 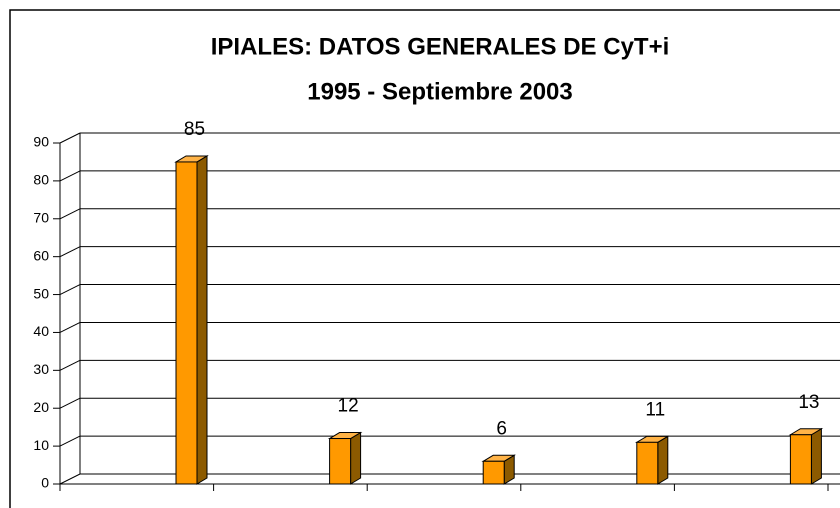 What do you see at coordinates (41, 293) in the screenshot?
I see `y-tick-label: 50` at bounding box center [41, 293].